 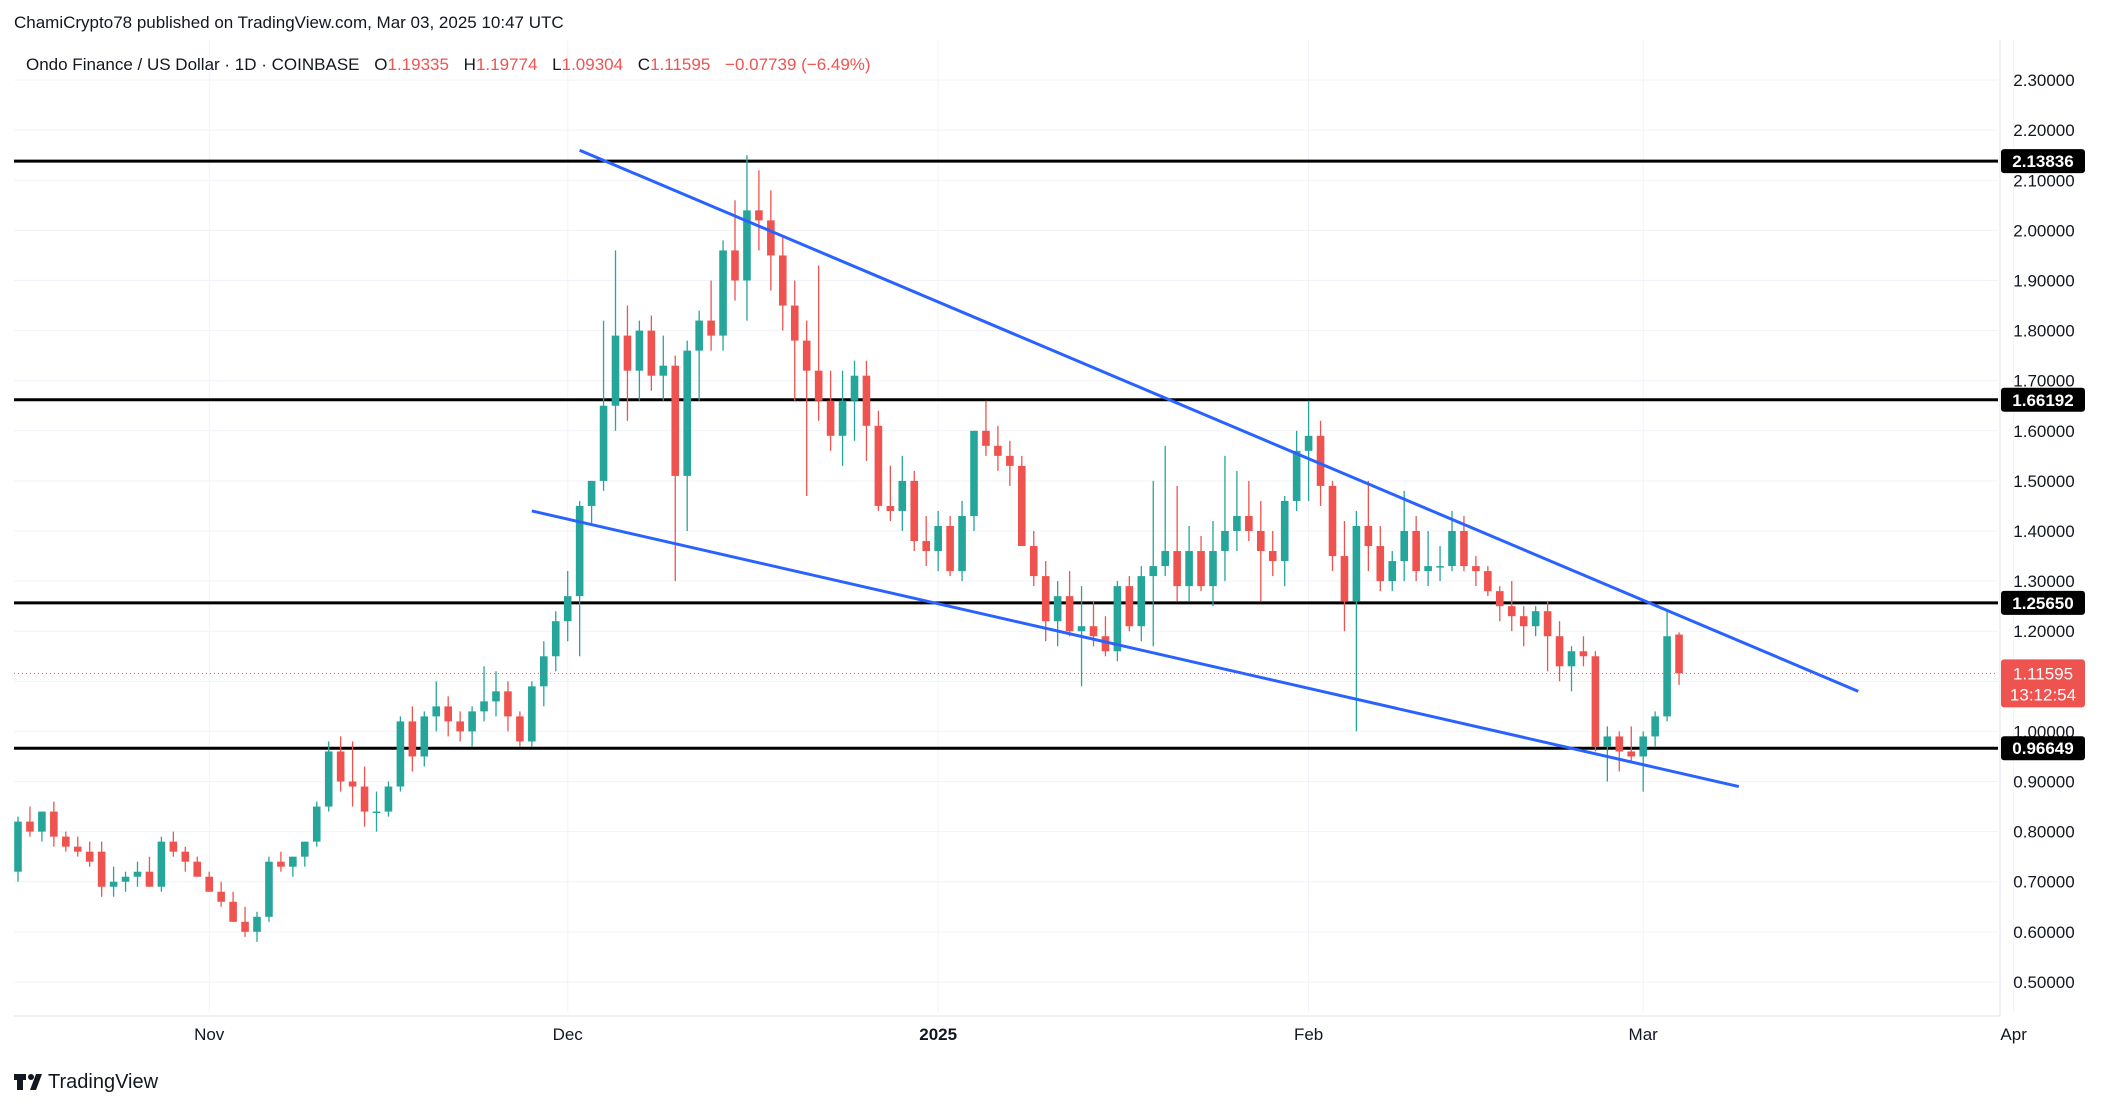 What do you see at coordinates (2043, 694) in the screenshot?
I see `last-price-countdown: 13:12:54` at bounding box center [2043, 694].